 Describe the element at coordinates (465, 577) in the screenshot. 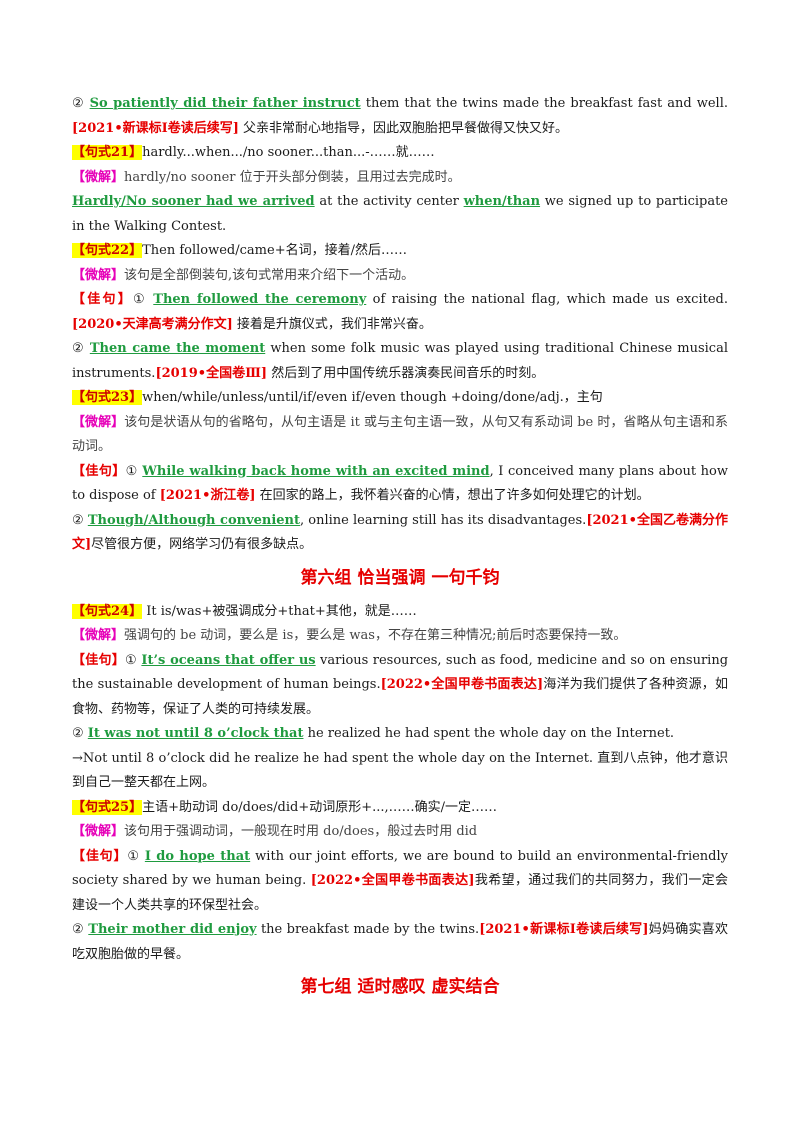

I see `heading-subtitle: 一句千钧` at that location.